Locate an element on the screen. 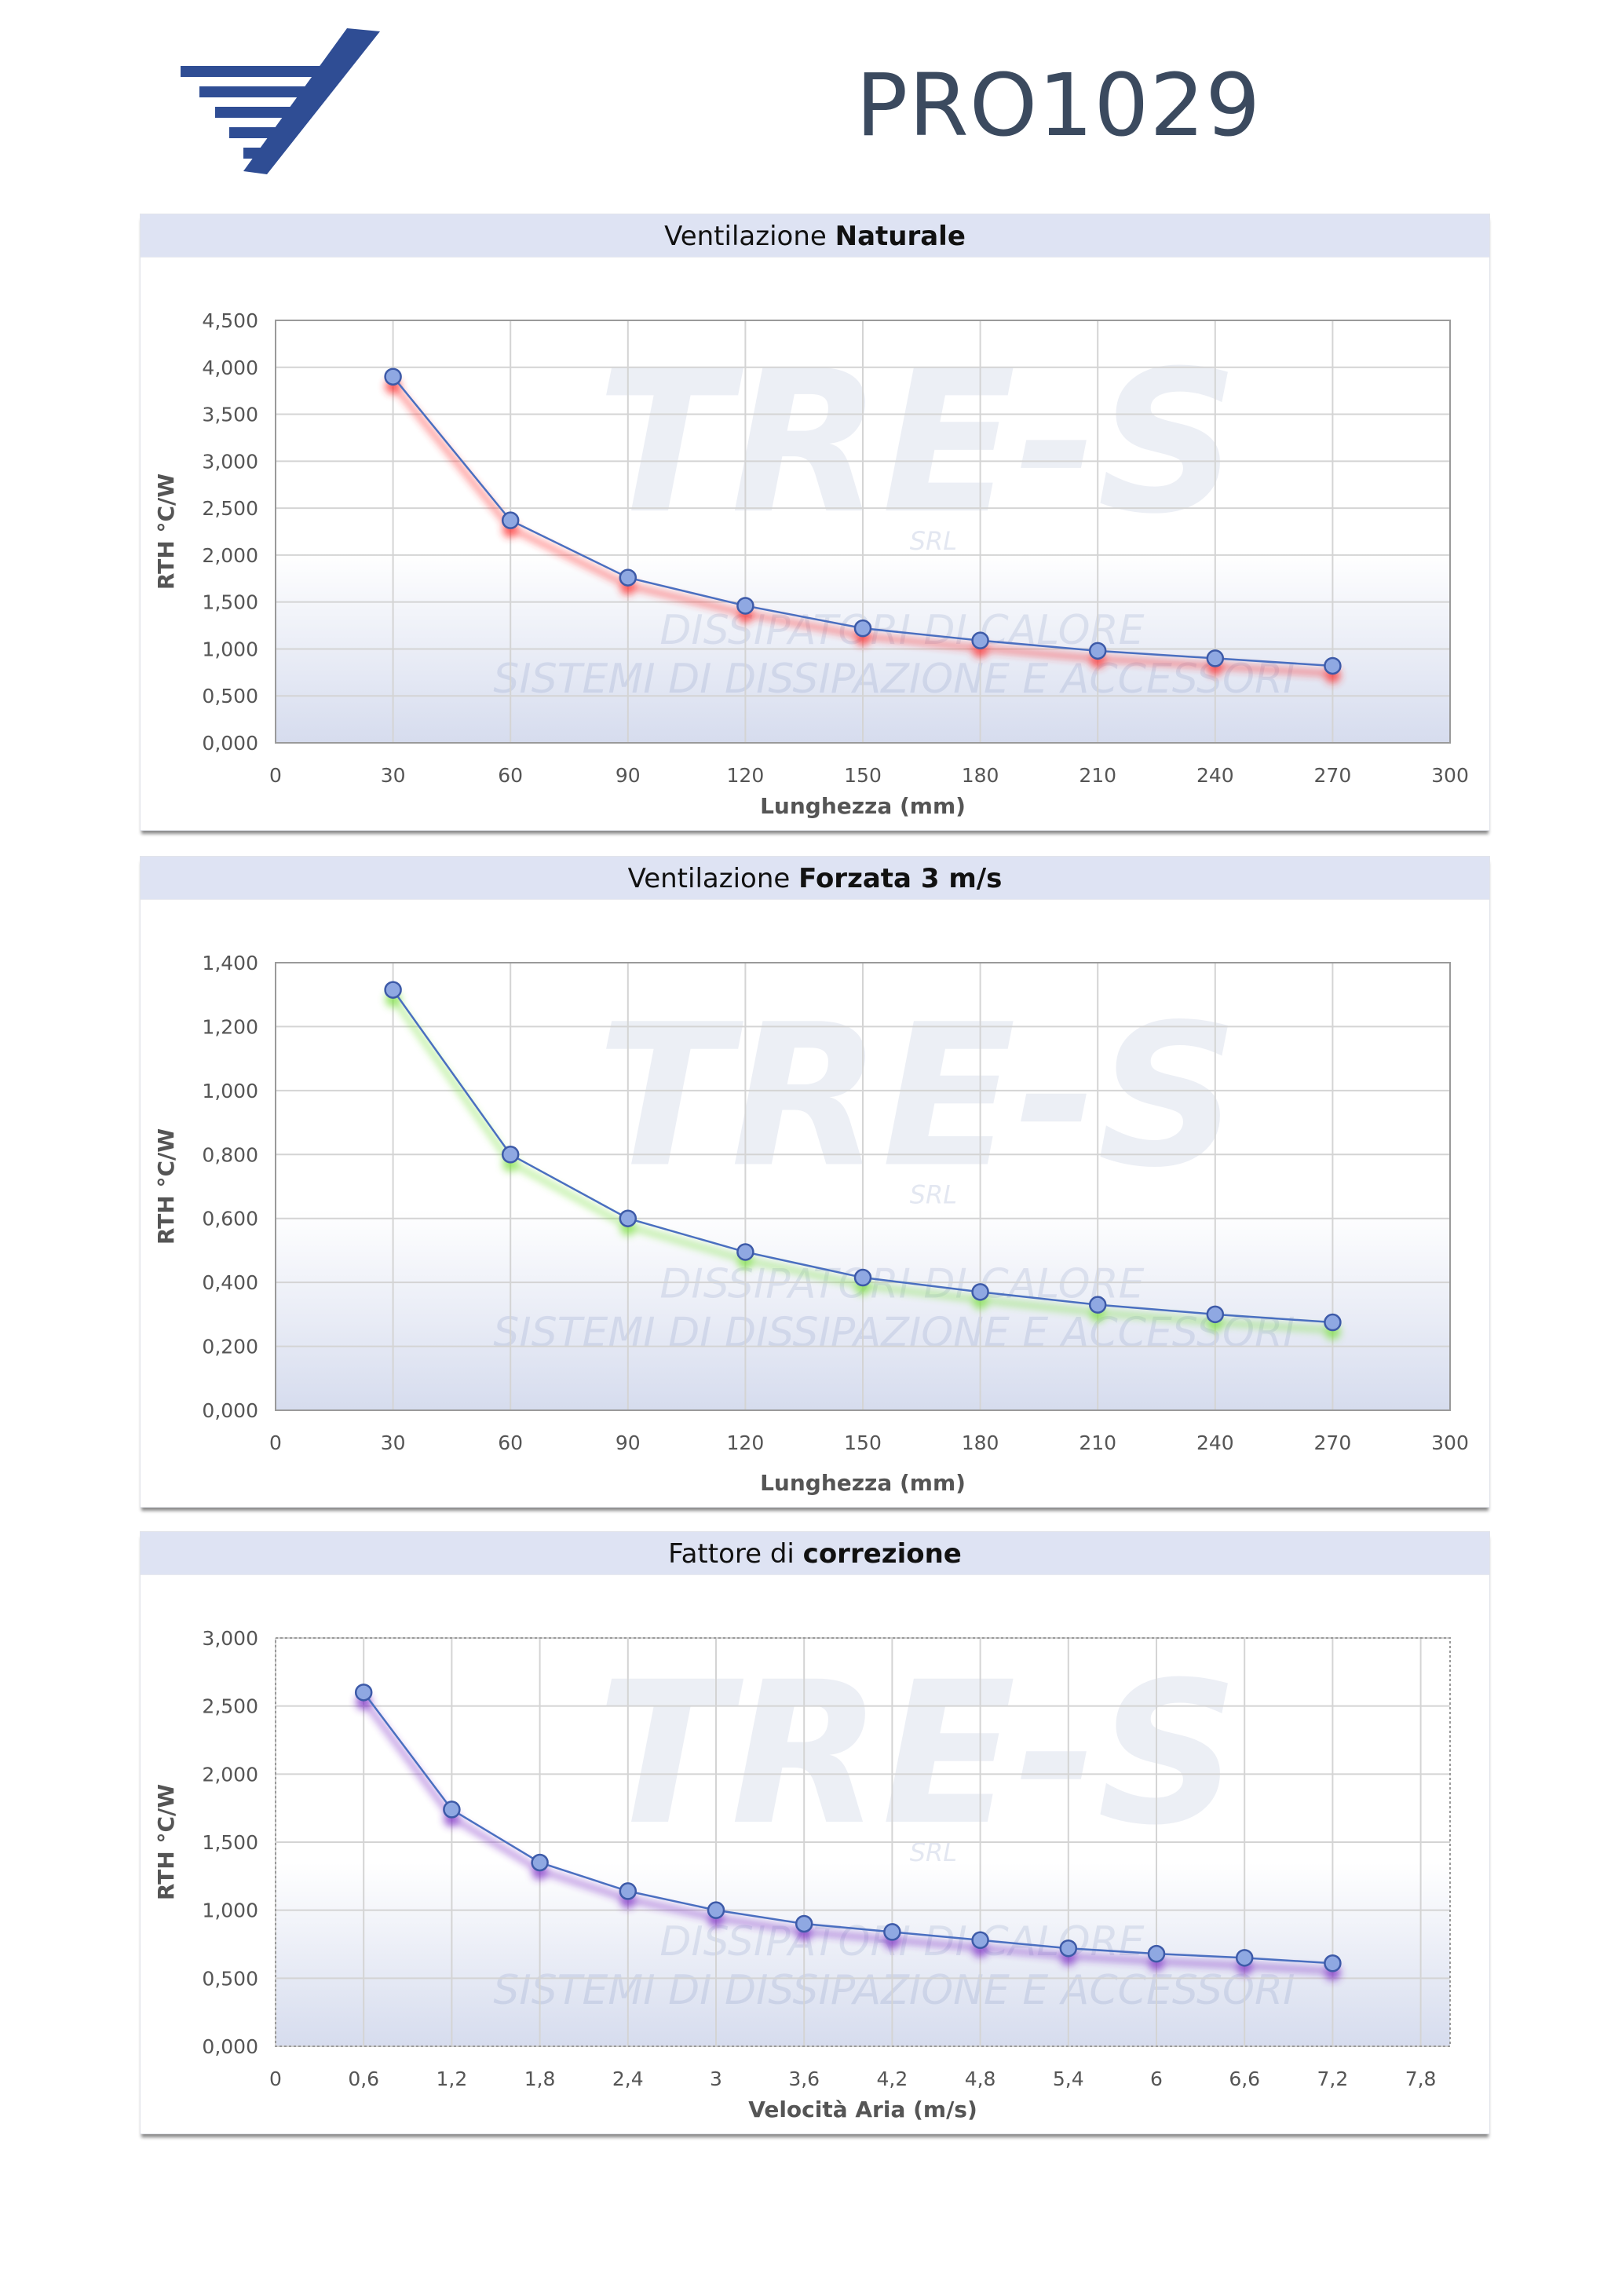 The width and height of the screenshot is (1622, 2296). x-tick-label: 6,6 is located at coordinates (1244, 2079).